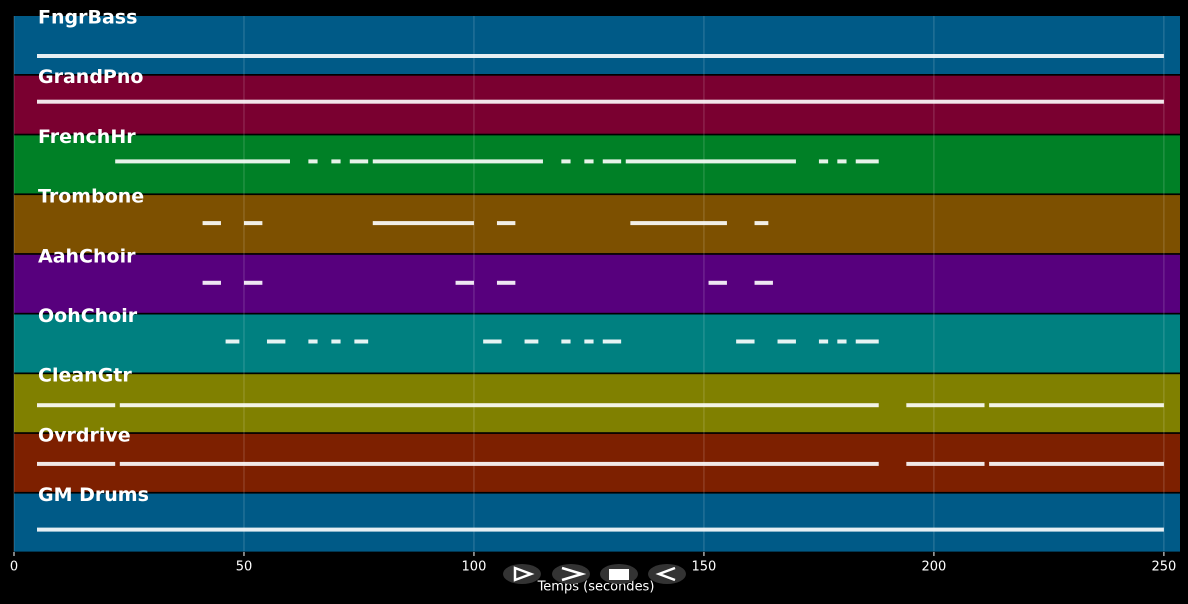  Describe the element at coordinates (87, 137) in the screenshot. I see `track-label: FrenchHr` at that location.